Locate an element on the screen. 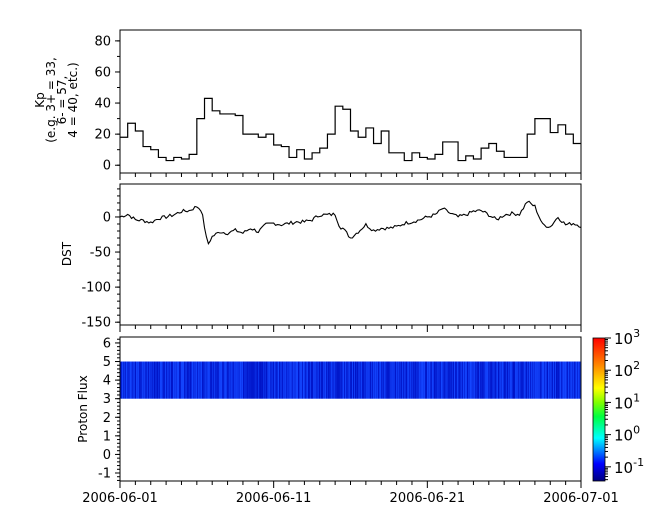  colorbar-gradient is located at coordinates (599, 409).